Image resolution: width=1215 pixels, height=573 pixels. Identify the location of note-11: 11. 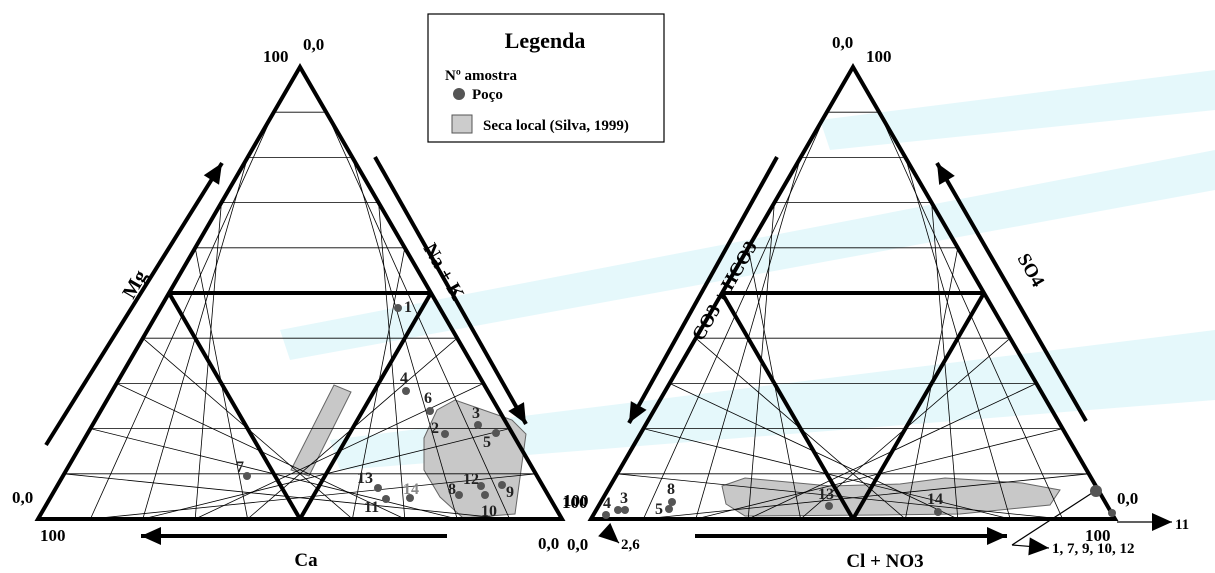
(1182, 525).